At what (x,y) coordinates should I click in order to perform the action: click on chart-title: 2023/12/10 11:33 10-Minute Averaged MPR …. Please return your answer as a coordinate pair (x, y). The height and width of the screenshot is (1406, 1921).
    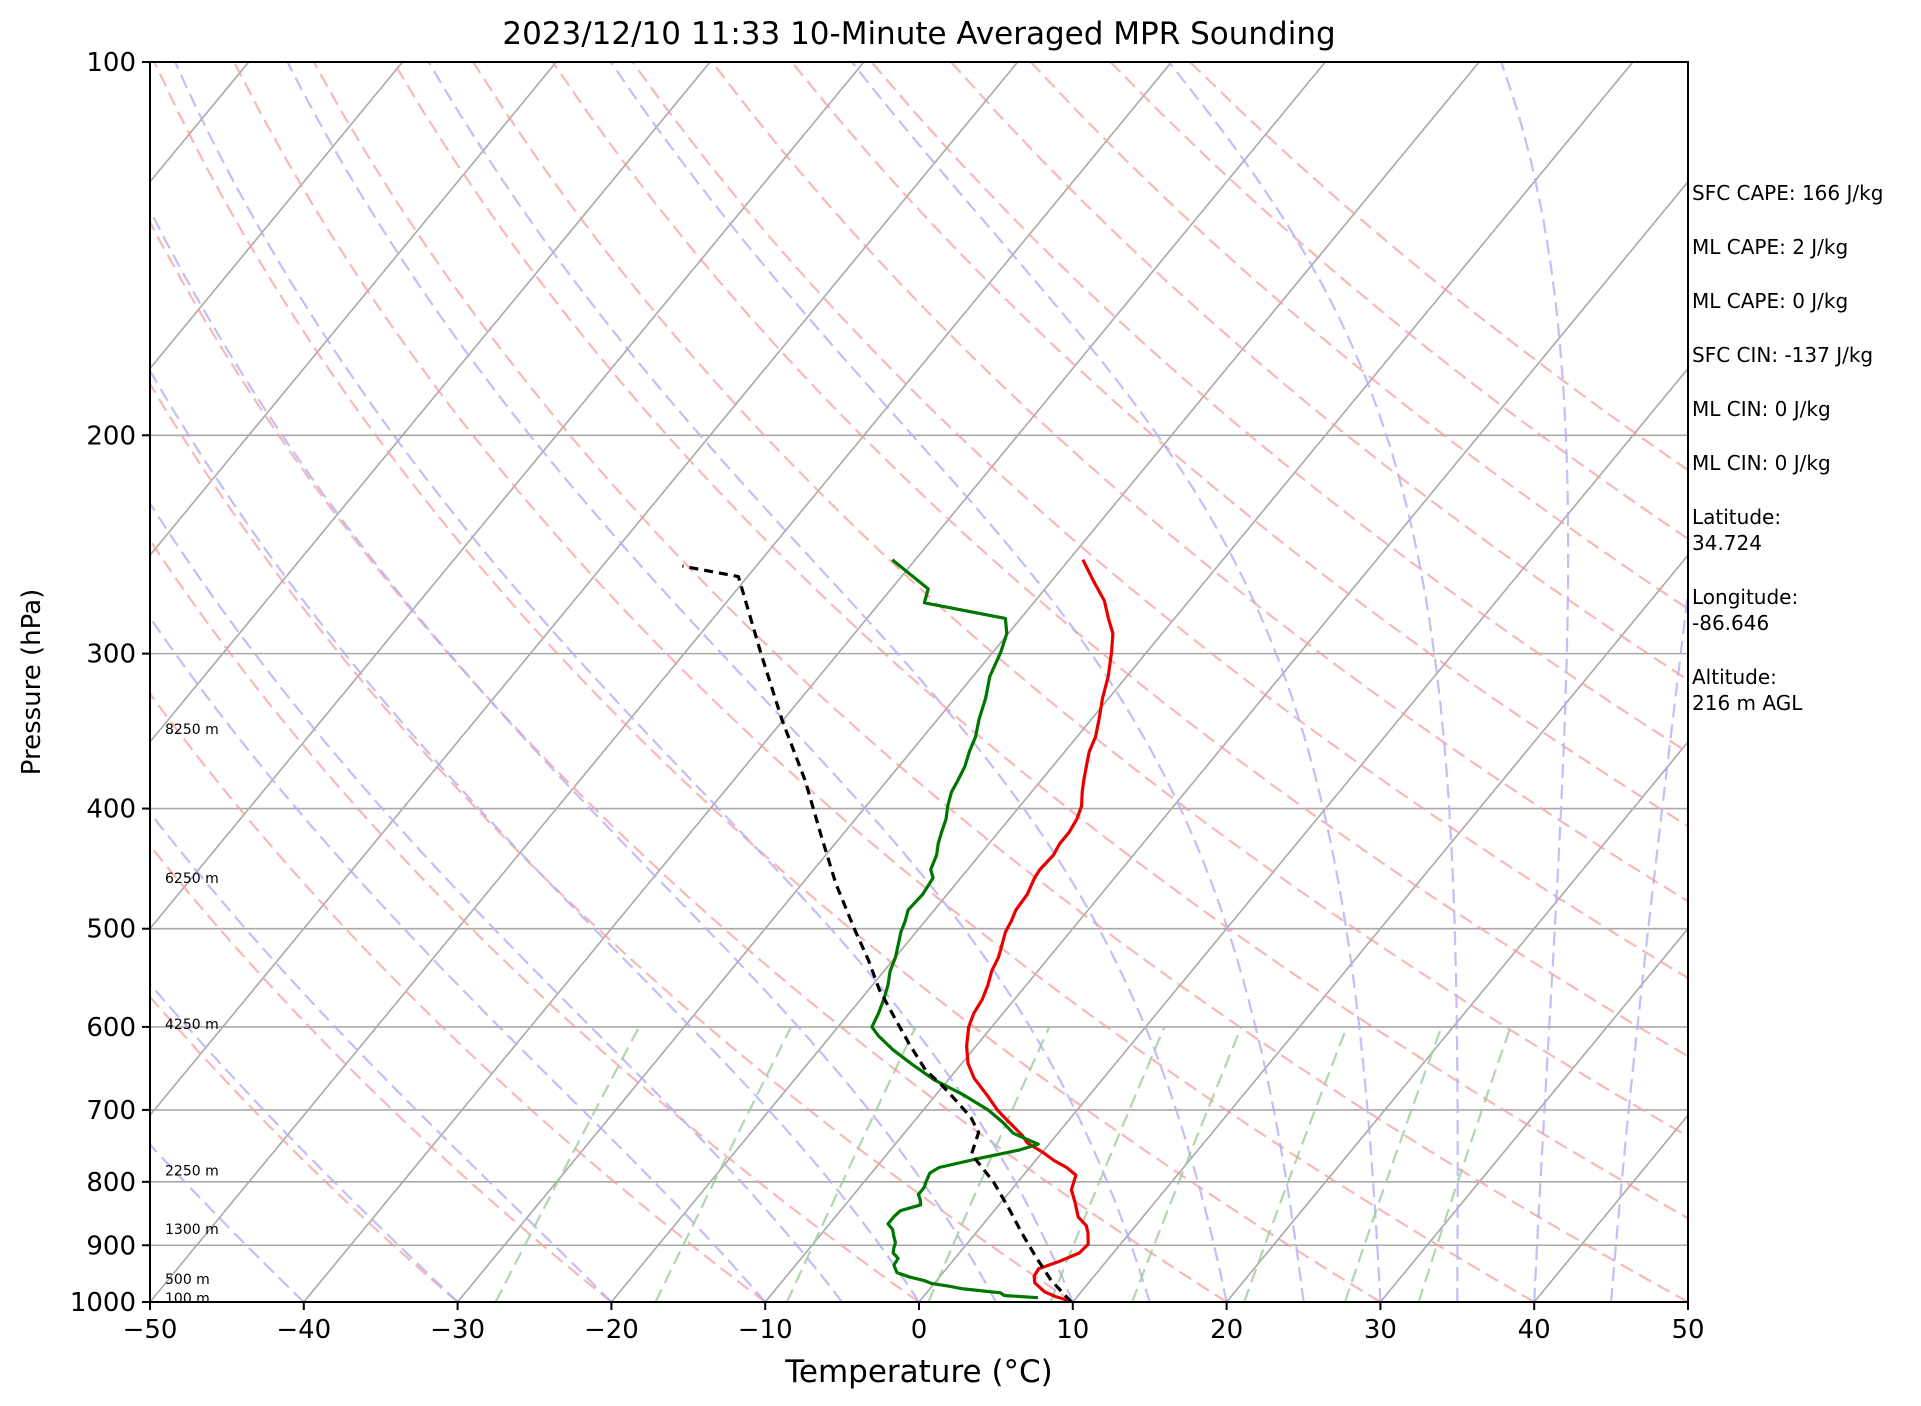
    Looking at the image, I should click on (918, 34).